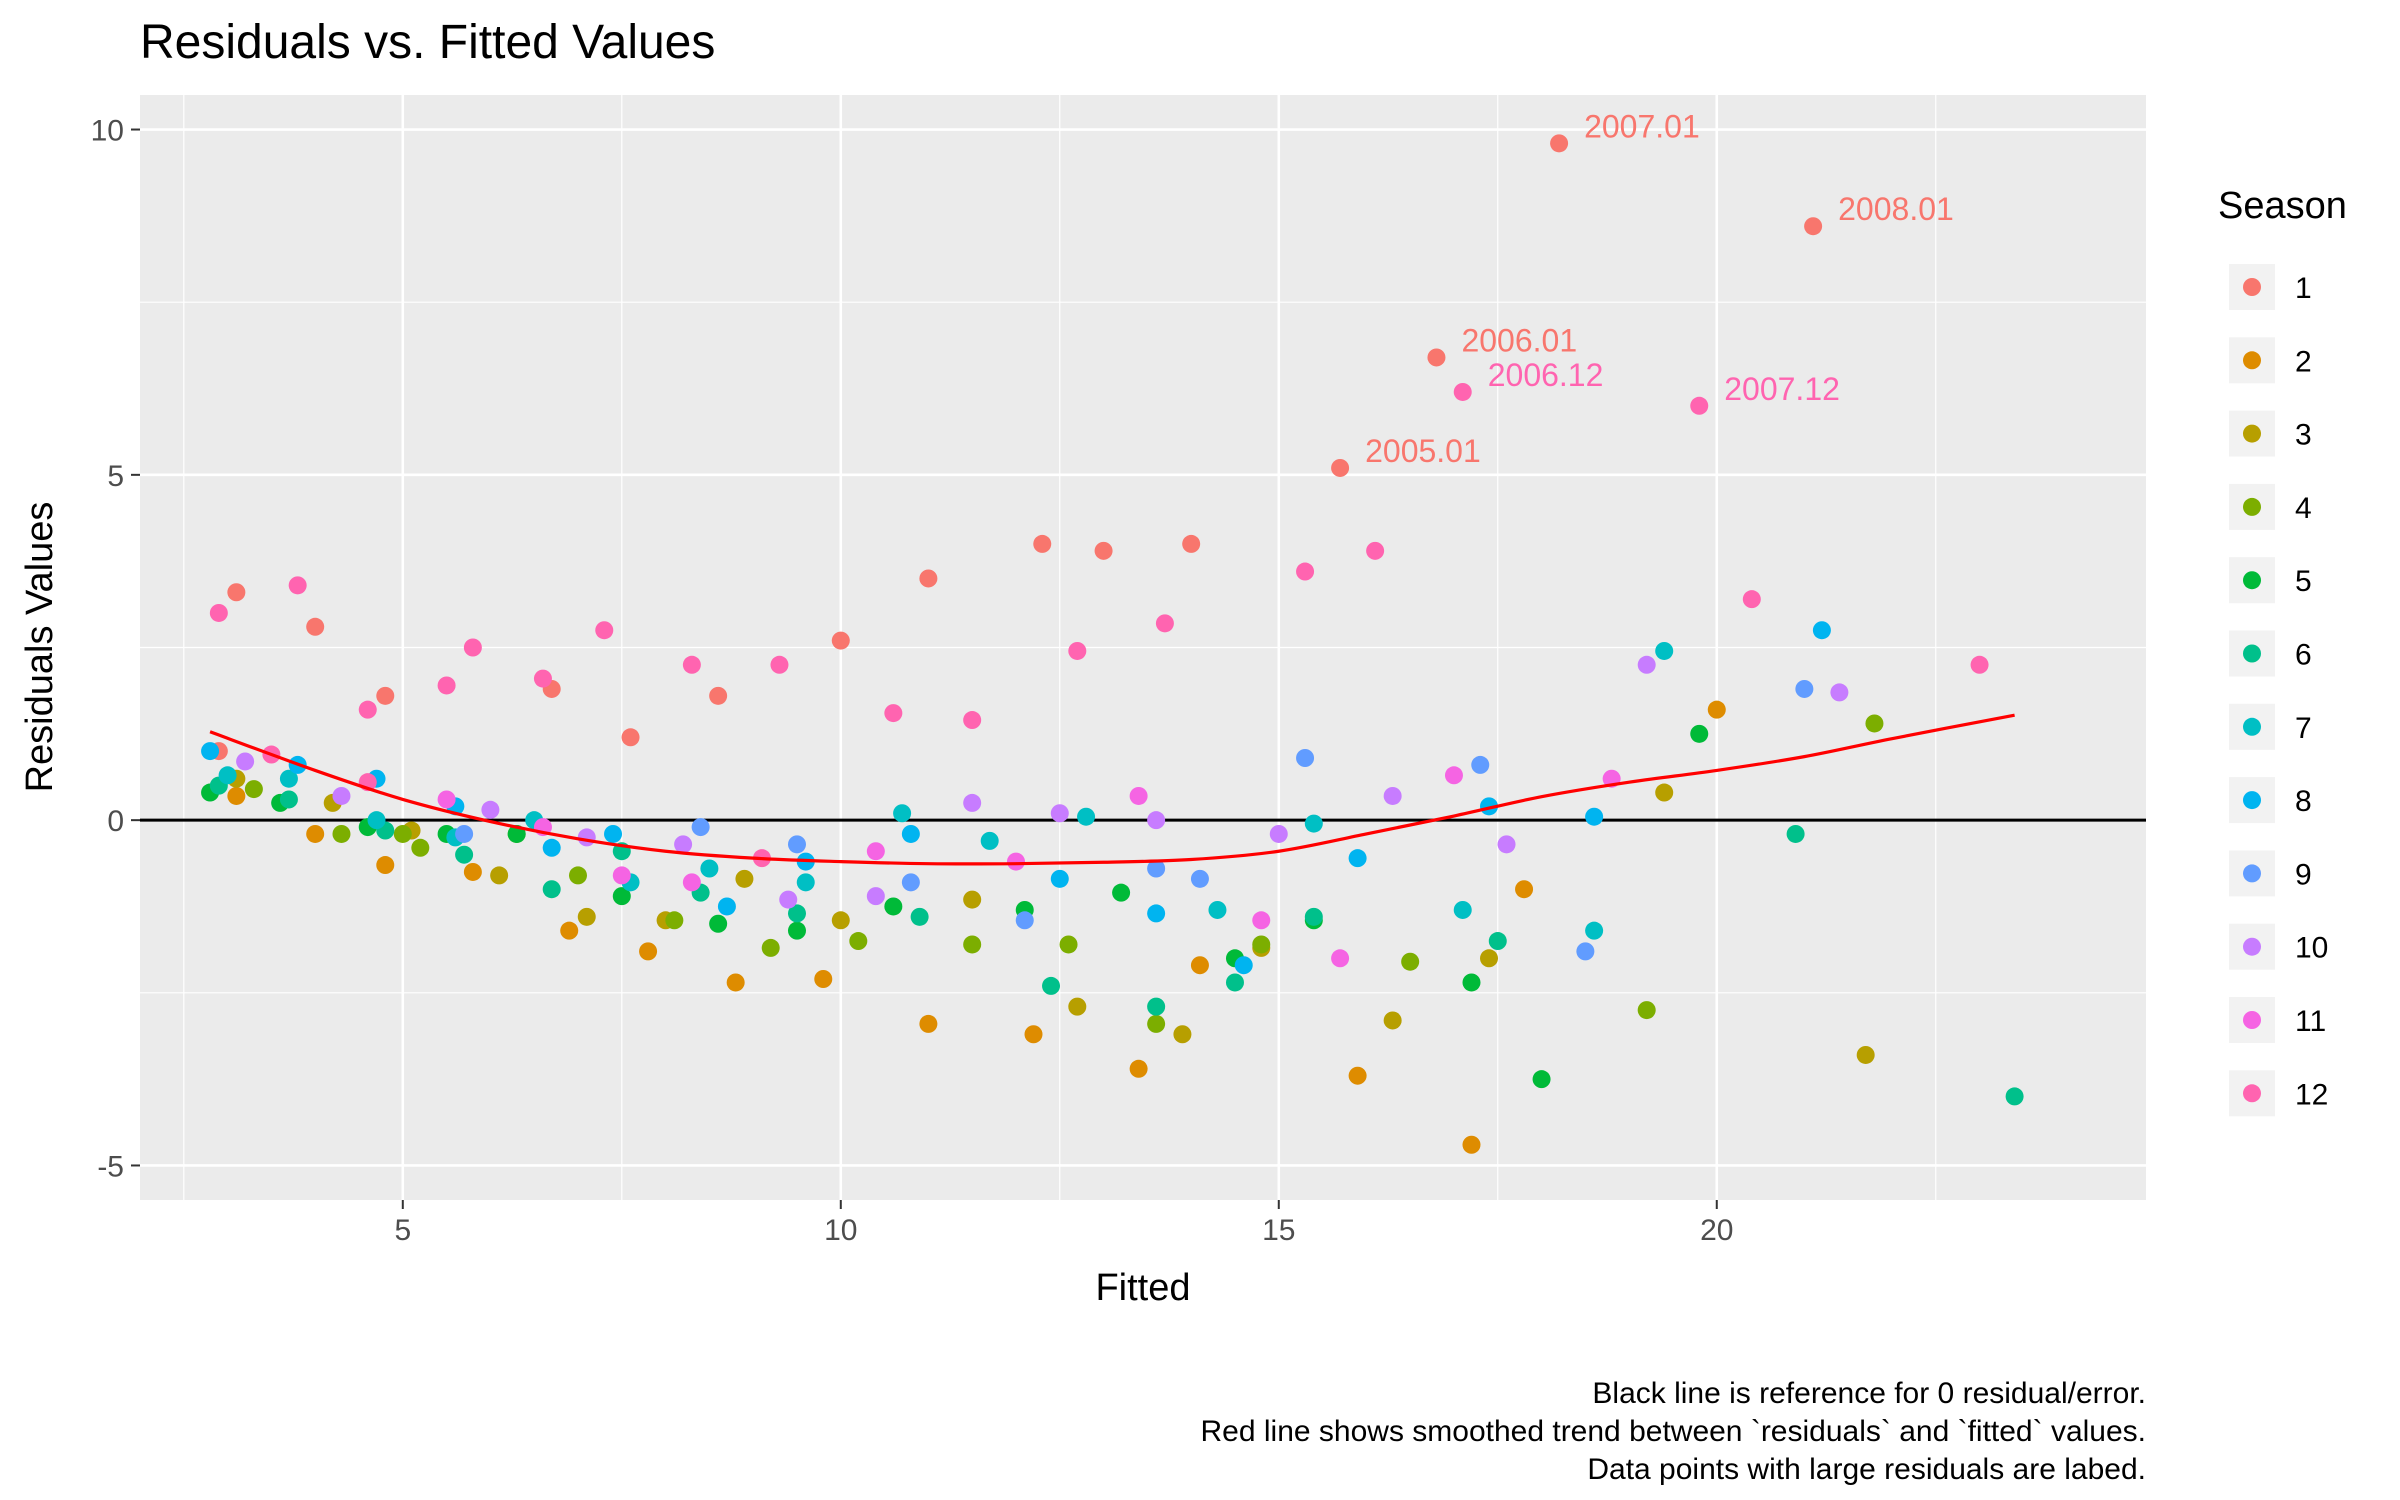 This screenshot has width=2400, height=1500. Describe the element at coordinates (427, 42) in the screenshot. I see `chart-title: Residuals vs. Fitted Values` at that location.